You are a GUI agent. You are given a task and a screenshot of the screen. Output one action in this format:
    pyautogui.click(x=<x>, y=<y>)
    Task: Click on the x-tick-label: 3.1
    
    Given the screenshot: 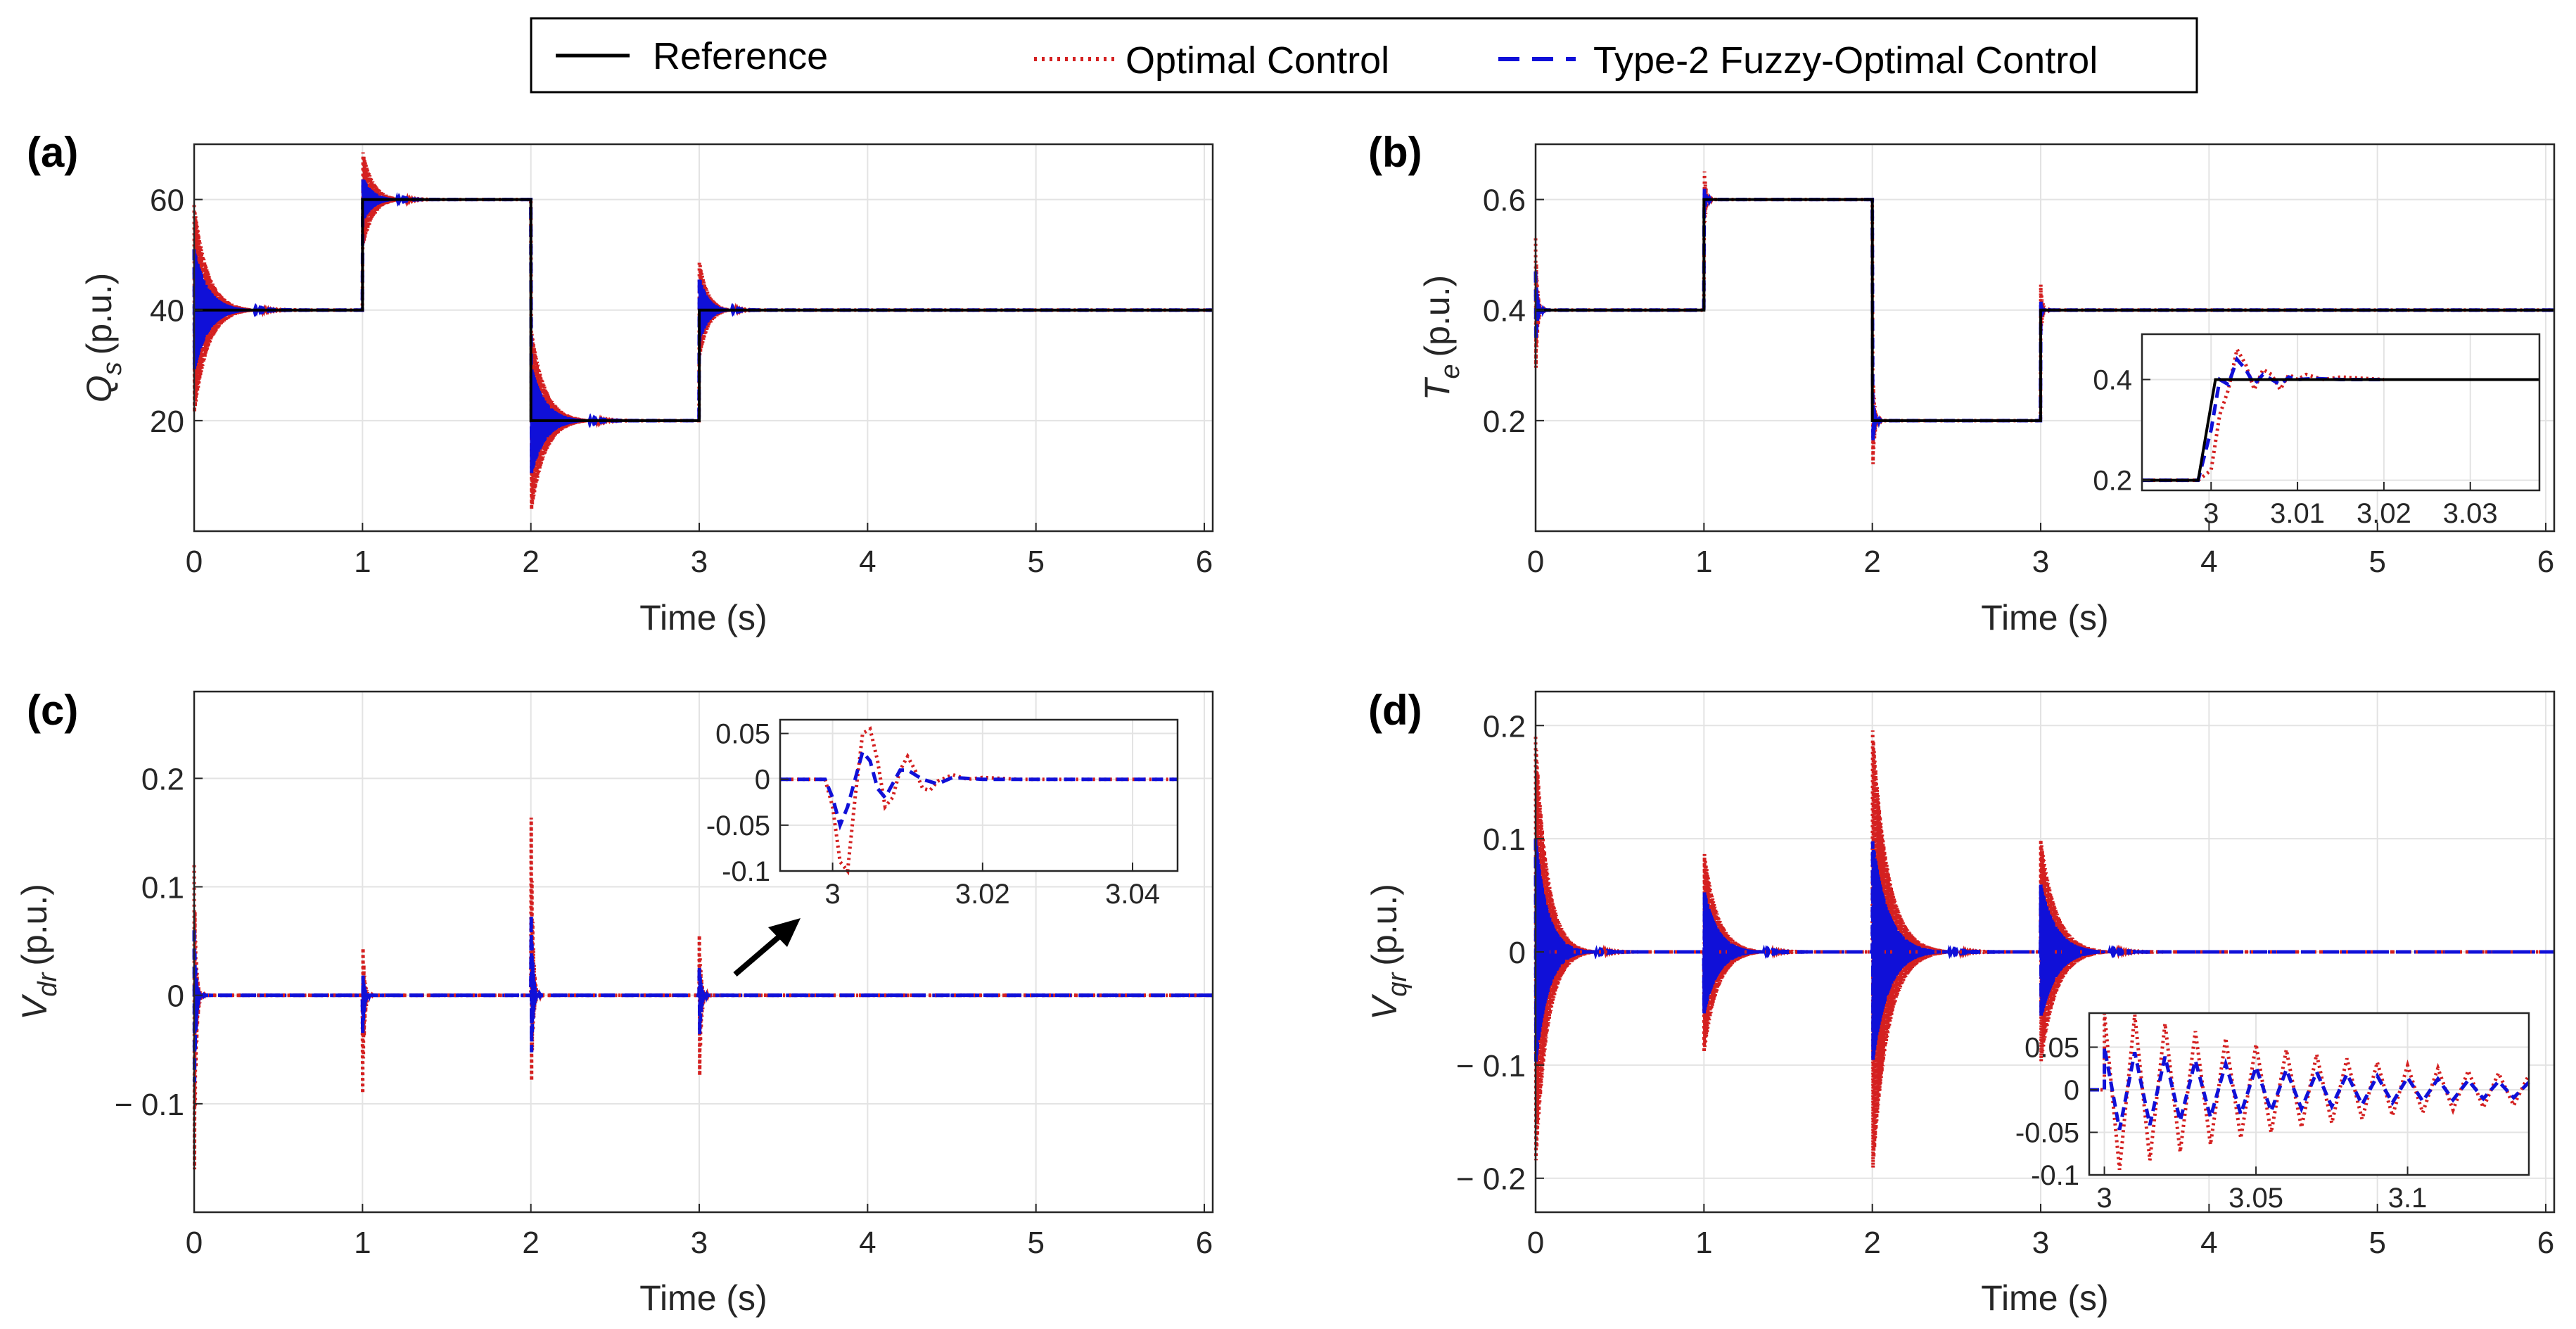 What is the action you would take?
    pyautogui.click(x=2408, y=1198)
    